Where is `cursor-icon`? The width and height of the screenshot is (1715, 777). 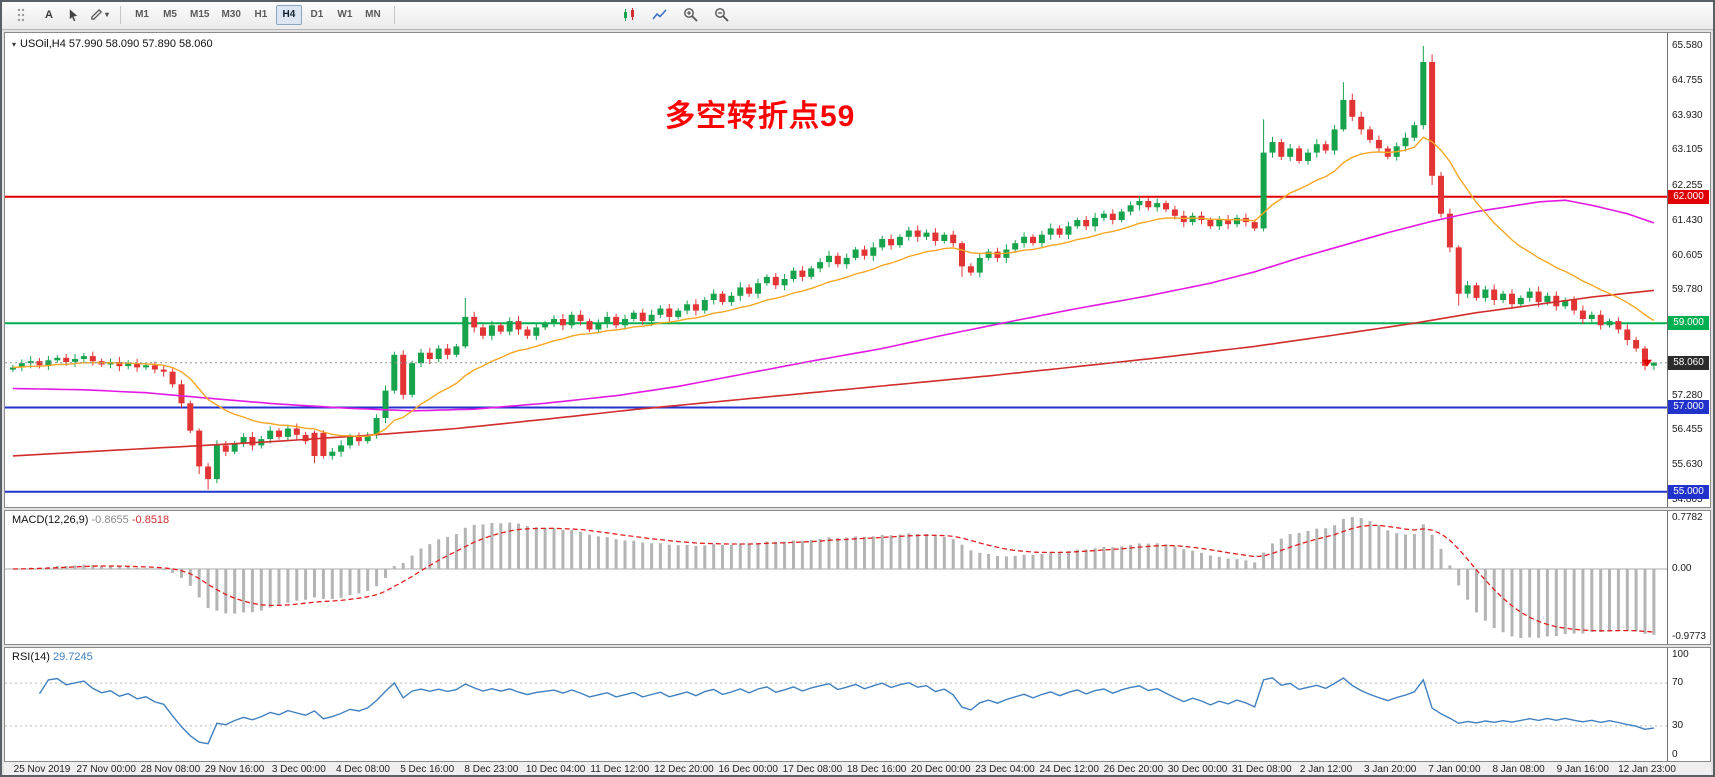 cursor-icon is located at coordinates (73, 14).